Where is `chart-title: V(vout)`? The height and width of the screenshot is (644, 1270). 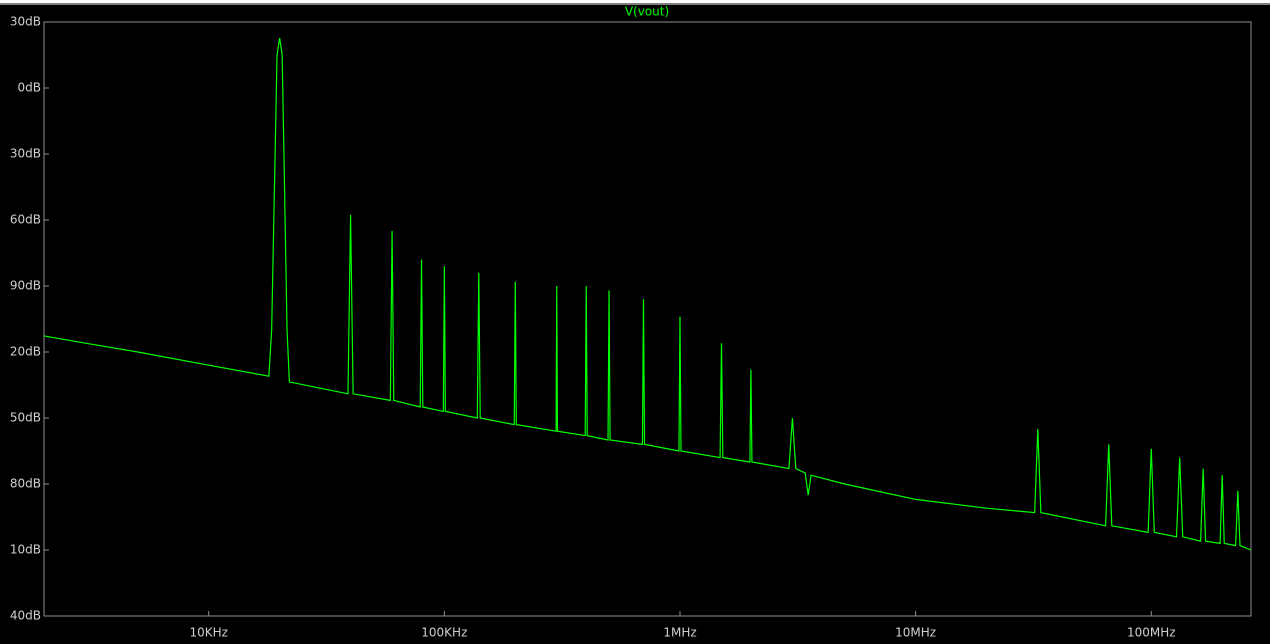
chart-title: V(vout) is located at coordinates (647, 12).